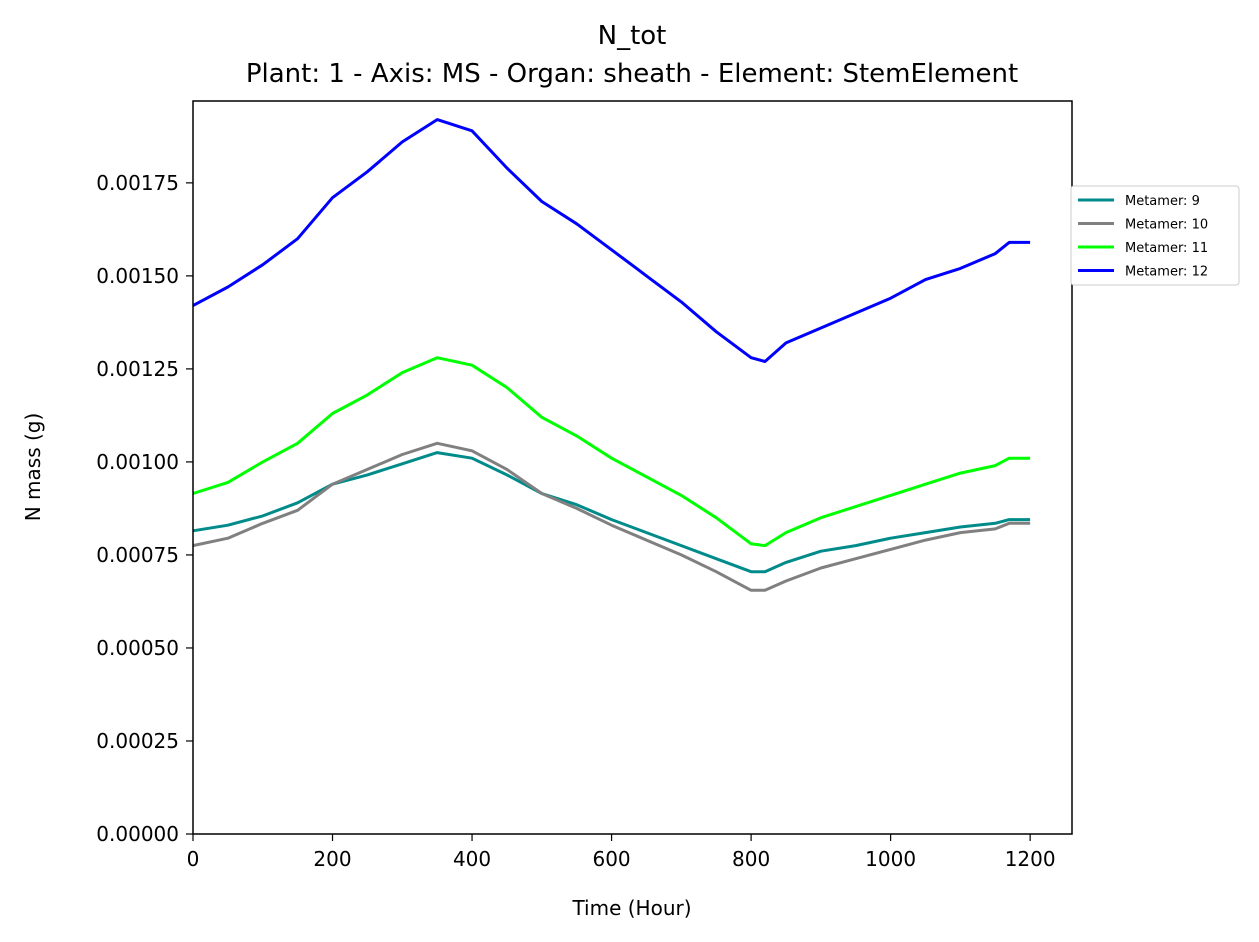  Describe the element at coordinates (1166, 225) in the screenshot. I see `legend-label: Metamer: 10` at that location.